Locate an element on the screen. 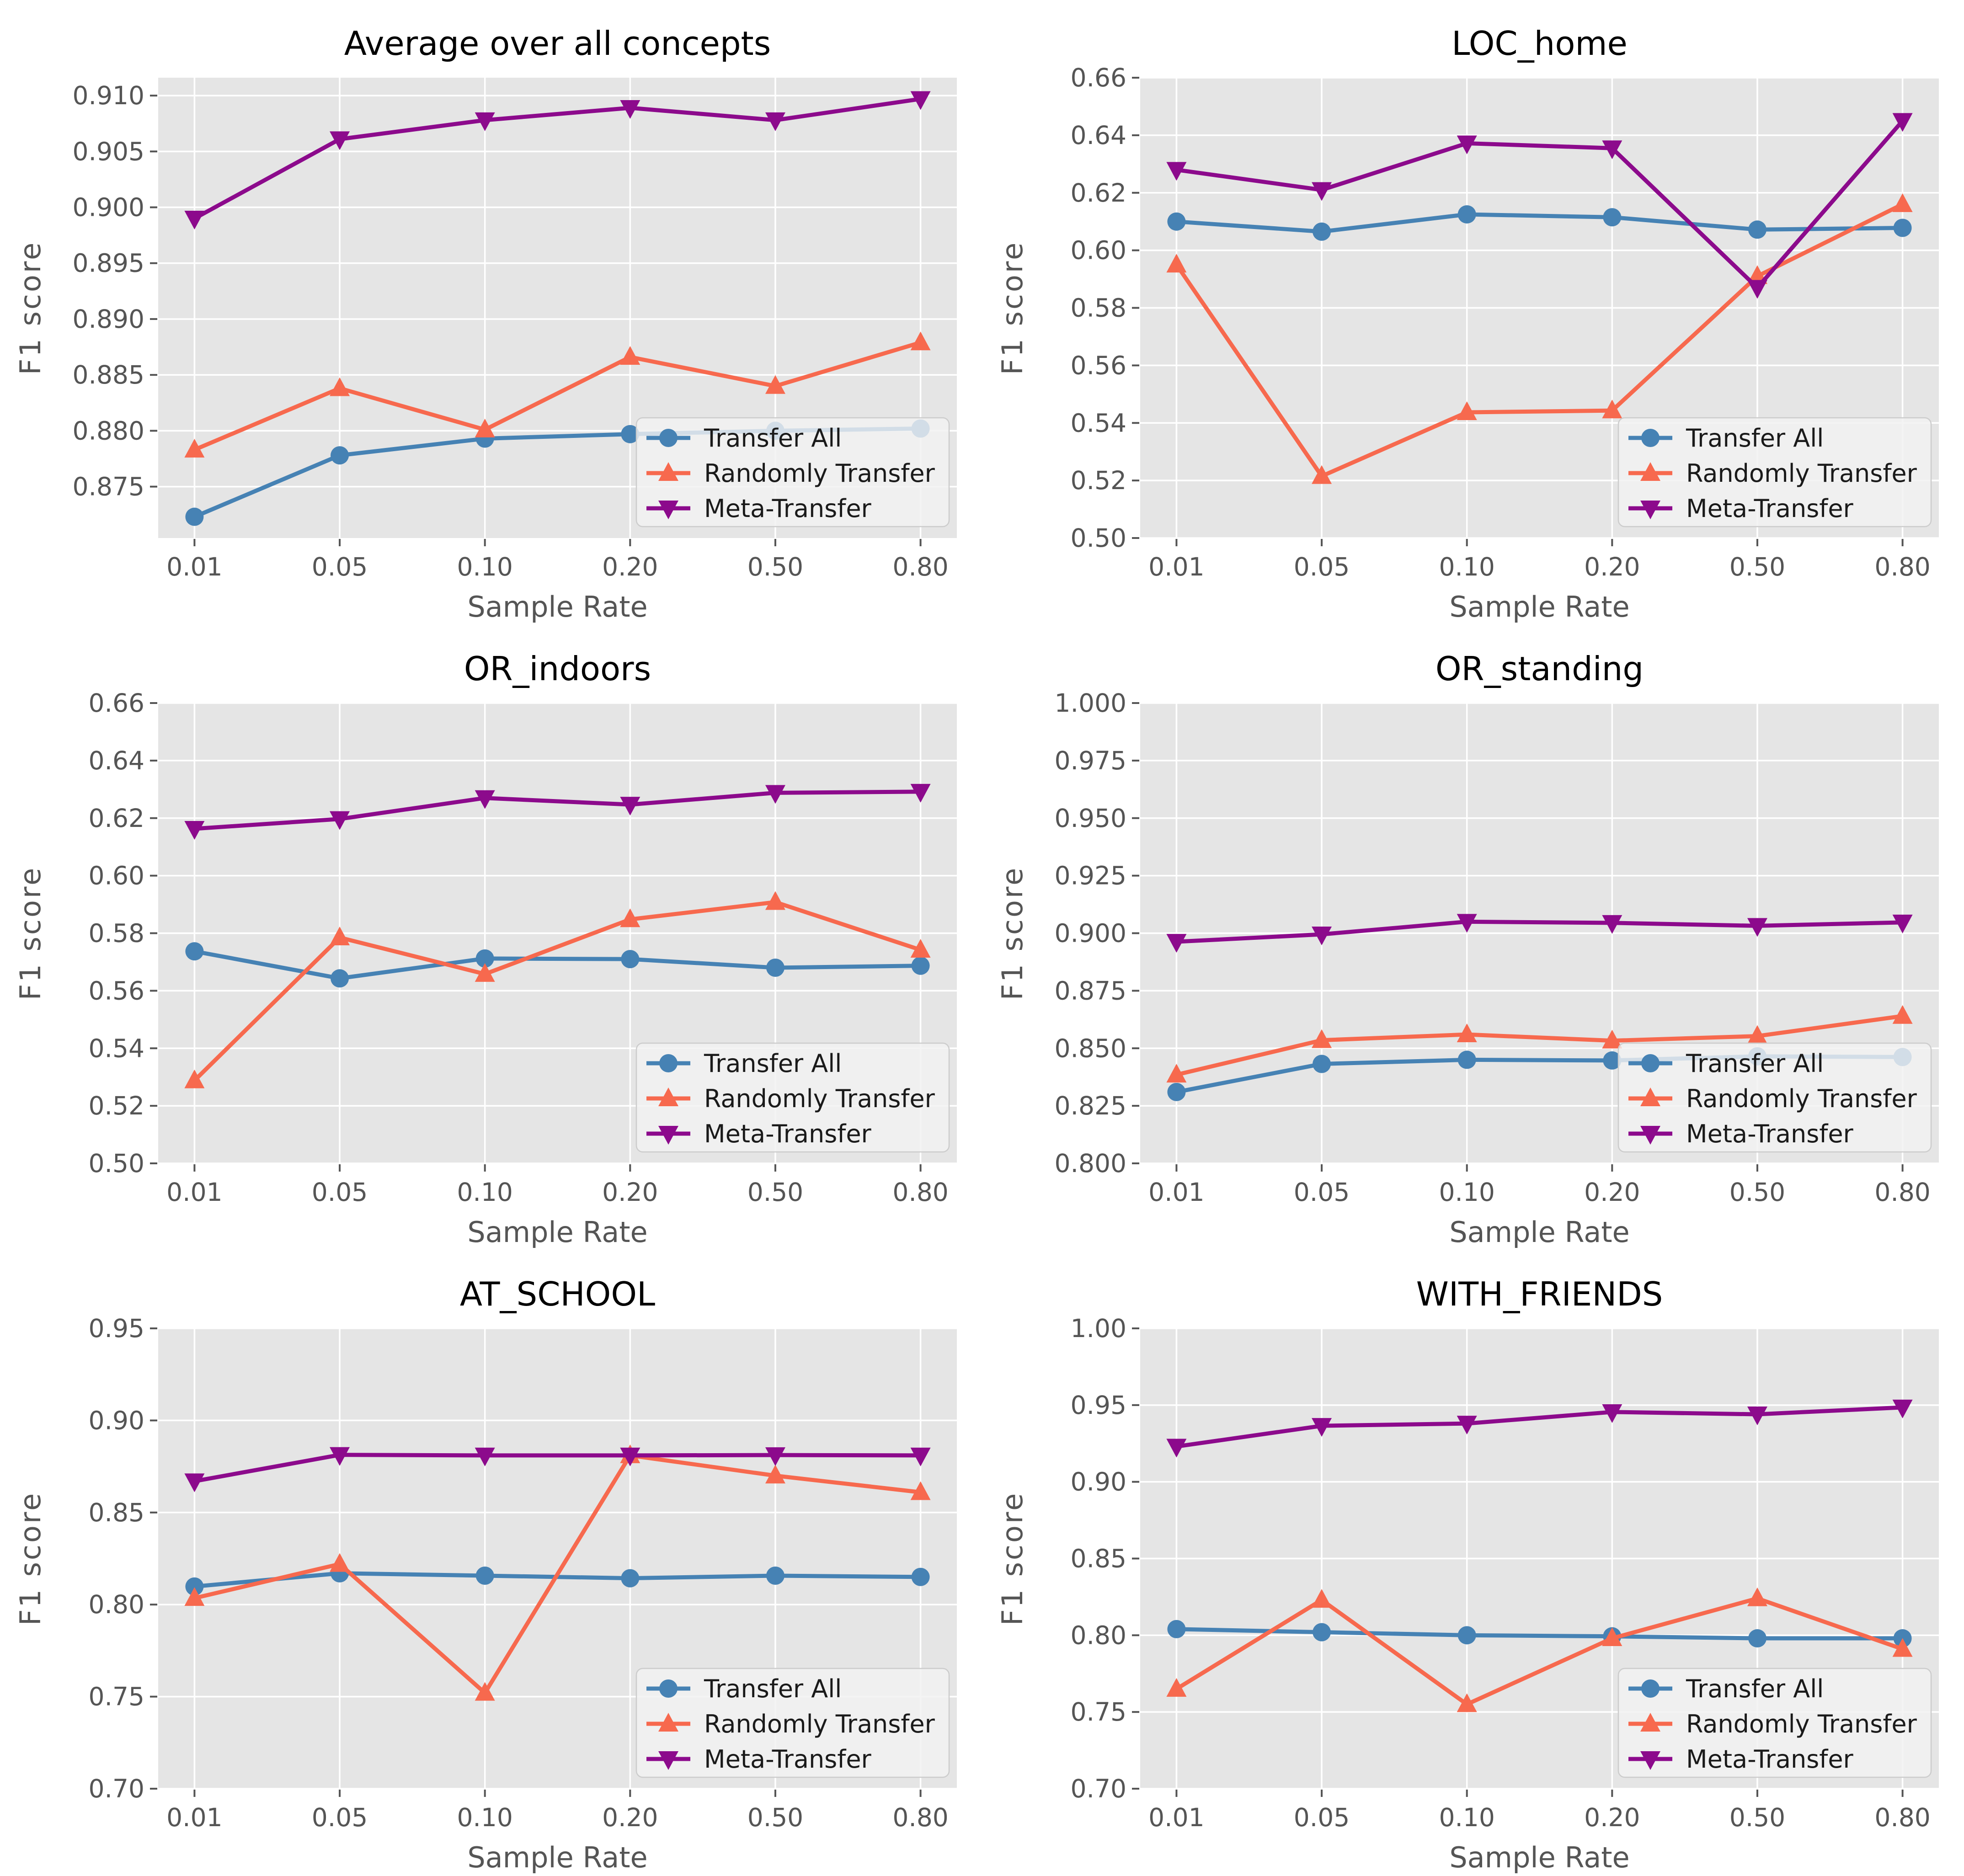  y-tick-label: 0.850 is located at coordinates (1090, 1048).